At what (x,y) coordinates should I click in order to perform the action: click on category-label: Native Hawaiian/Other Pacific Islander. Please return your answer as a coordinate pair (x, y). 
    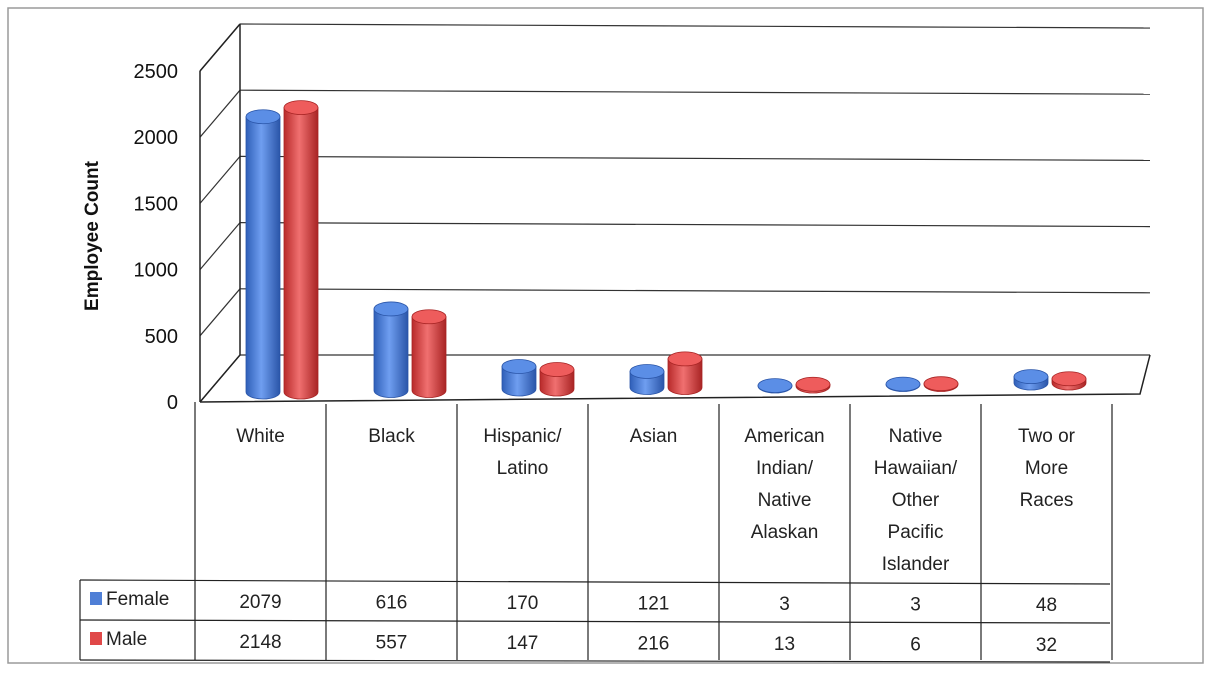
    Looking at the image, I should click on (916, 500).